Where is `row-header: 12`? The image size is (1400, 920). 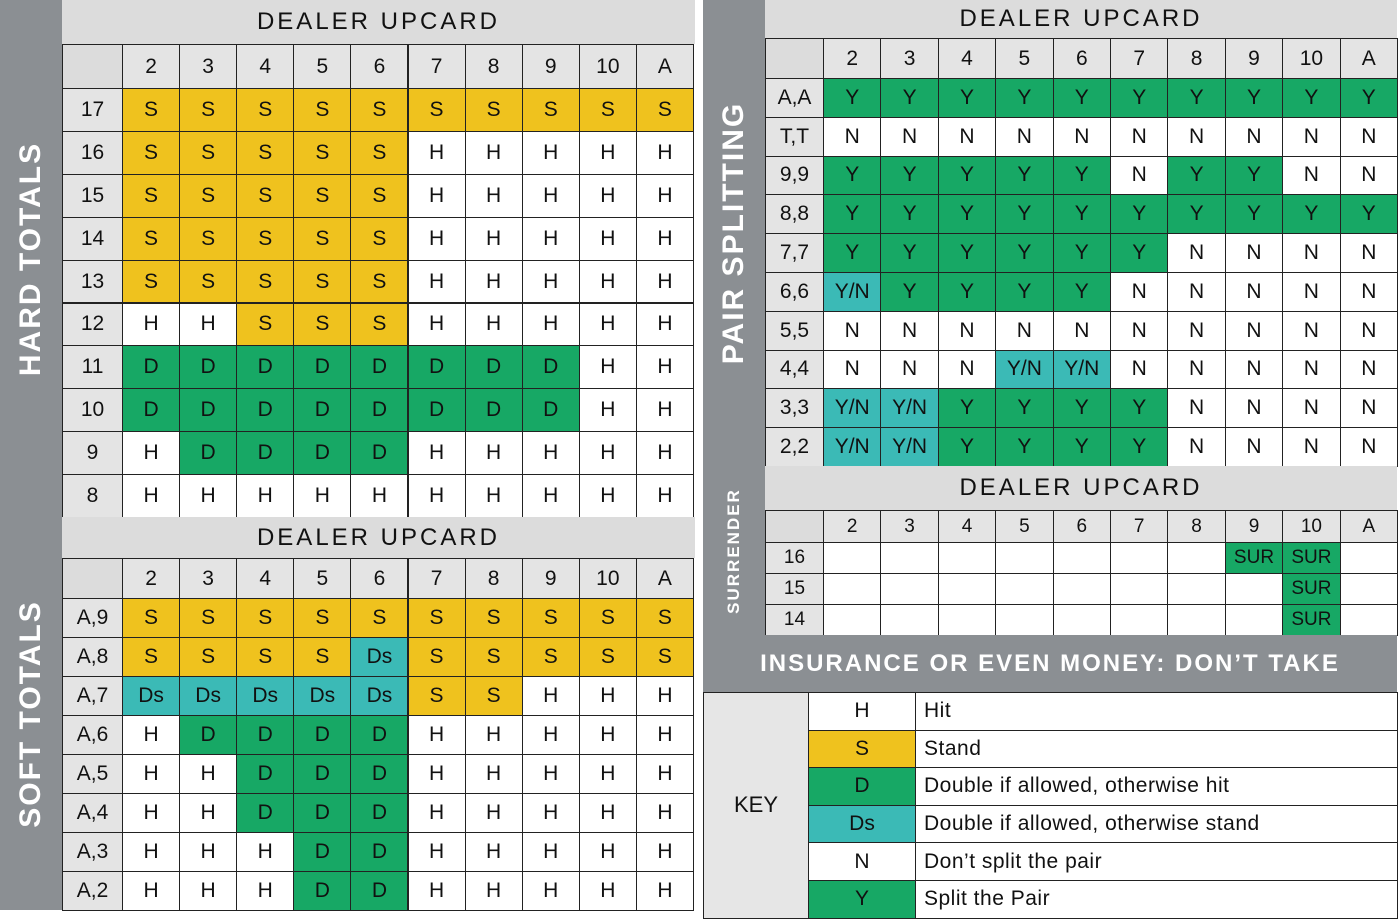 row-header: 12 is located at coordinates (92, 324).